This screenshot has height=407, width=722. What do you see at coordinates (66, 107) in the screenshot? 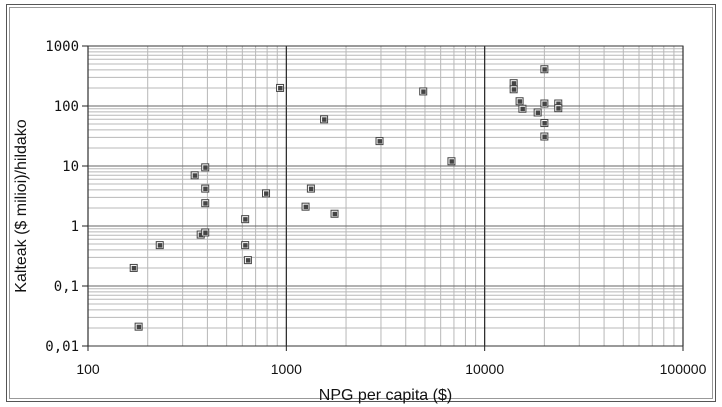
I see `y-tick-label: 100` at bounding box center [66, 107].